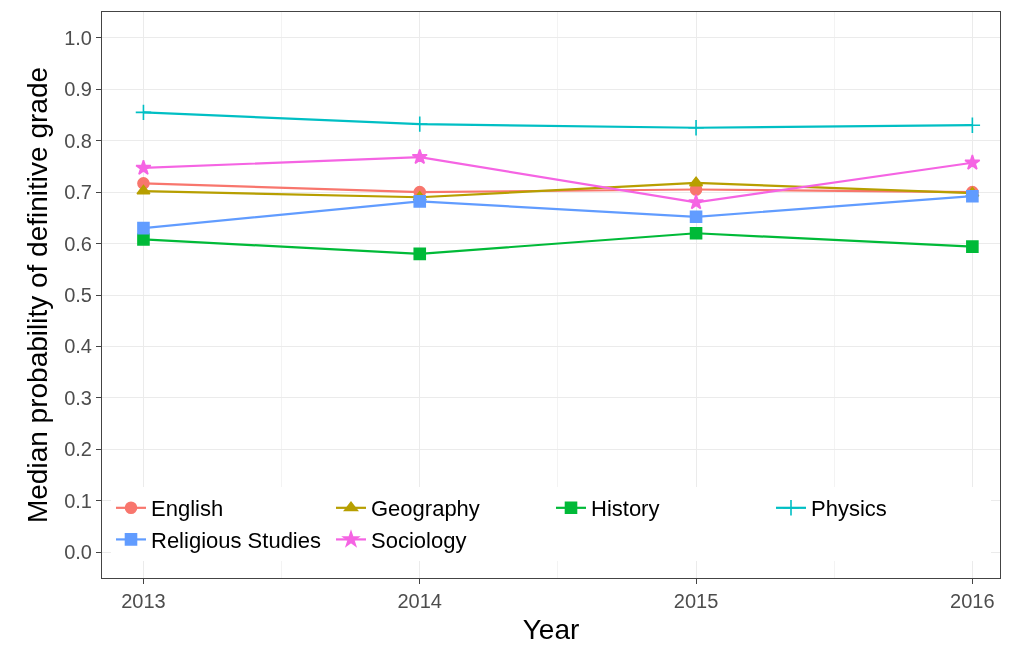  Describe the element at coordinates (78, 500) in the screenshot. I see `y-tick-label: 0.1` at that location.